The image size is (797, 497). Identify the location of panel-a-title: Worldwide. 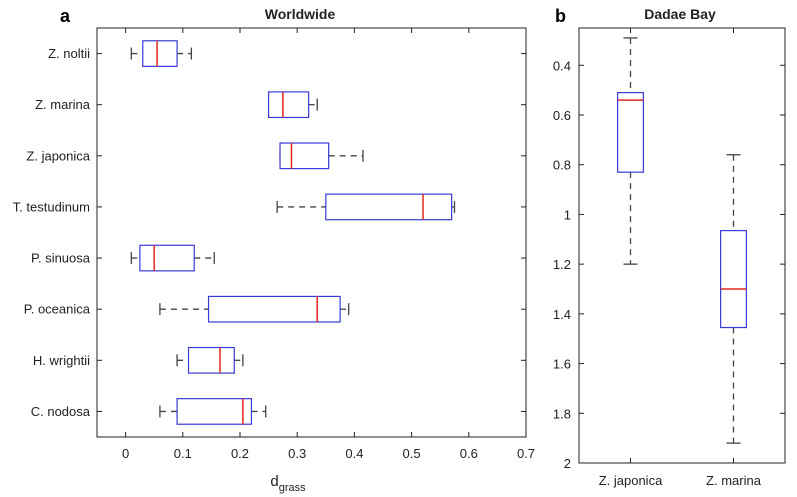
(300, 14).